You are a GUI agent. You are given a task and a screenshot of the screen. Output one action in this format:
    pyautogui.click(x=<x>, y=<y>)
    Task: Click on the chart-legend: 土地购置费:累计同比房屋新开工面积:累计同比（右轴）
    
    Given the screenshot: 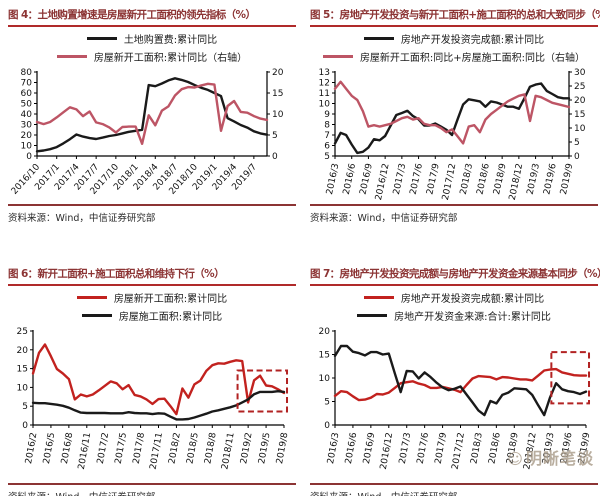 What is the action you would take?
    pyautogui.click(x=152, y=47)
    